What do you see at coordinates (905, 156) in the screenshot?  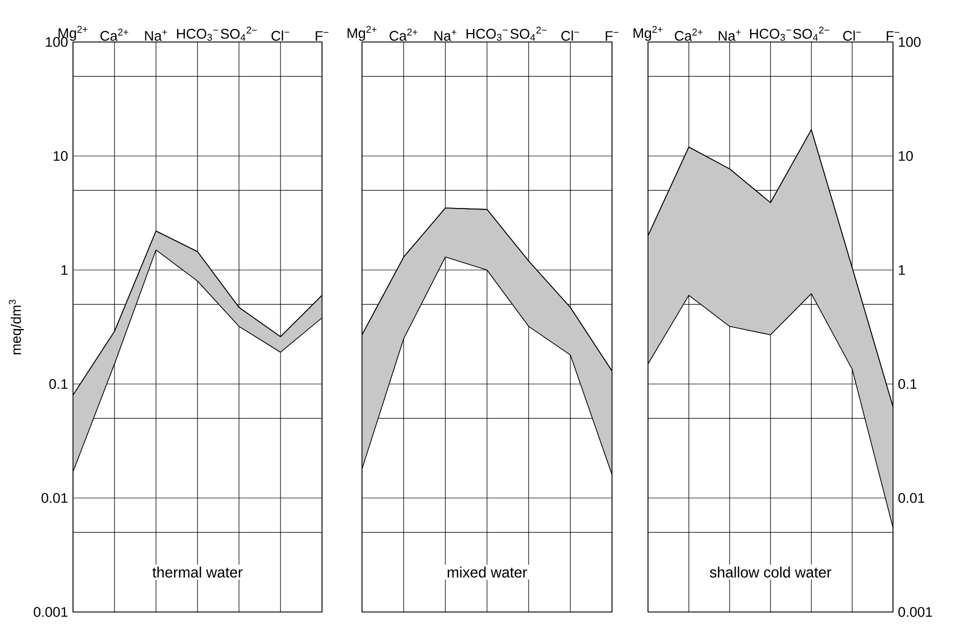 I see `y2-tick-label: 10` at bounding box center [905, 156].